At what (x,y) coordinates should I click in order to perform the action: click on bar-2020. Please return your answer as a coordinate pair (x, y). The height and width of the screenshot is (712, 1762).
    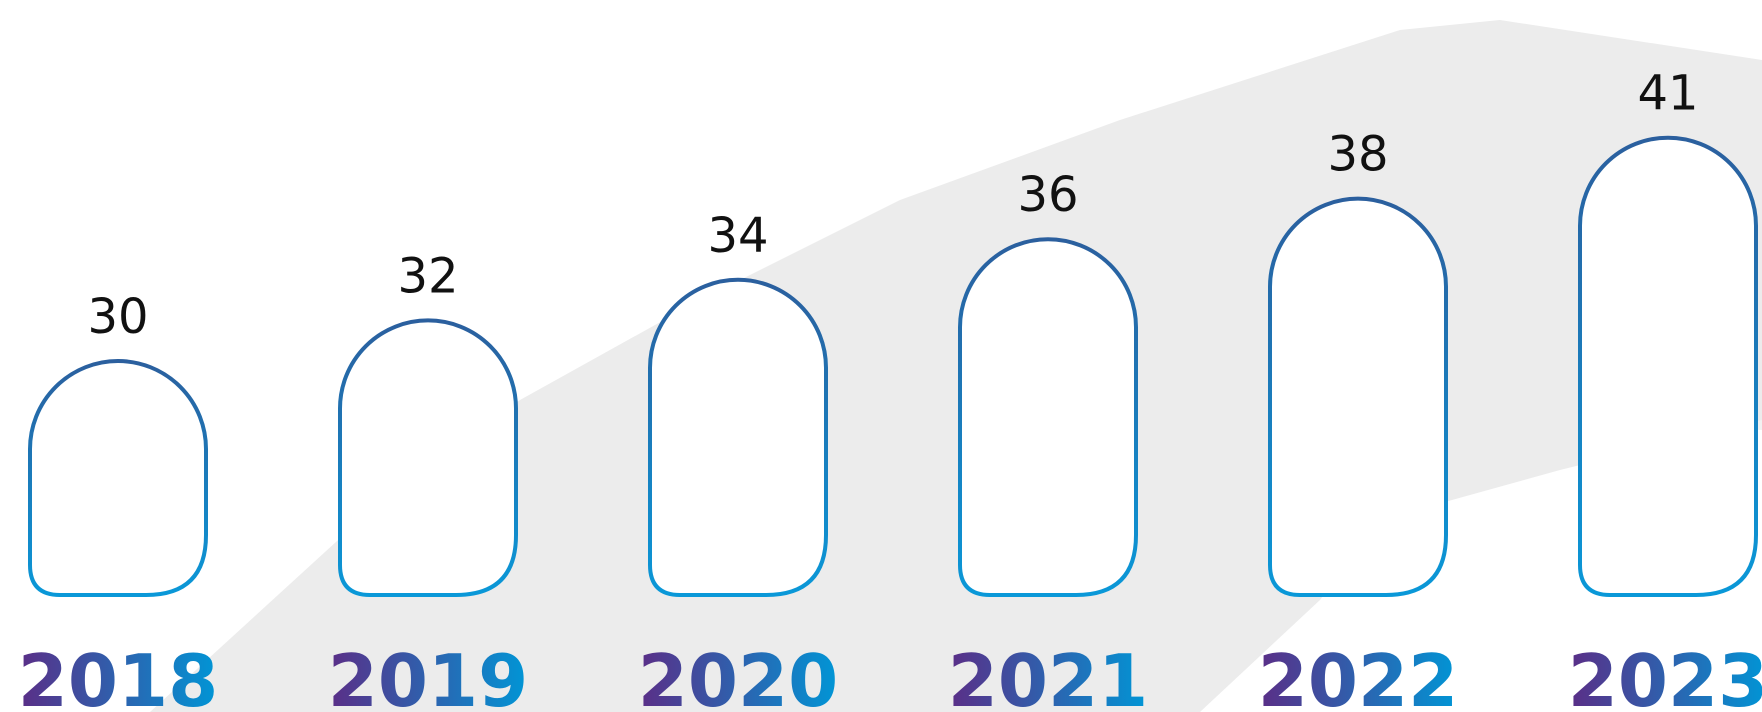
    Looking at the image, I should click on (738, 437).